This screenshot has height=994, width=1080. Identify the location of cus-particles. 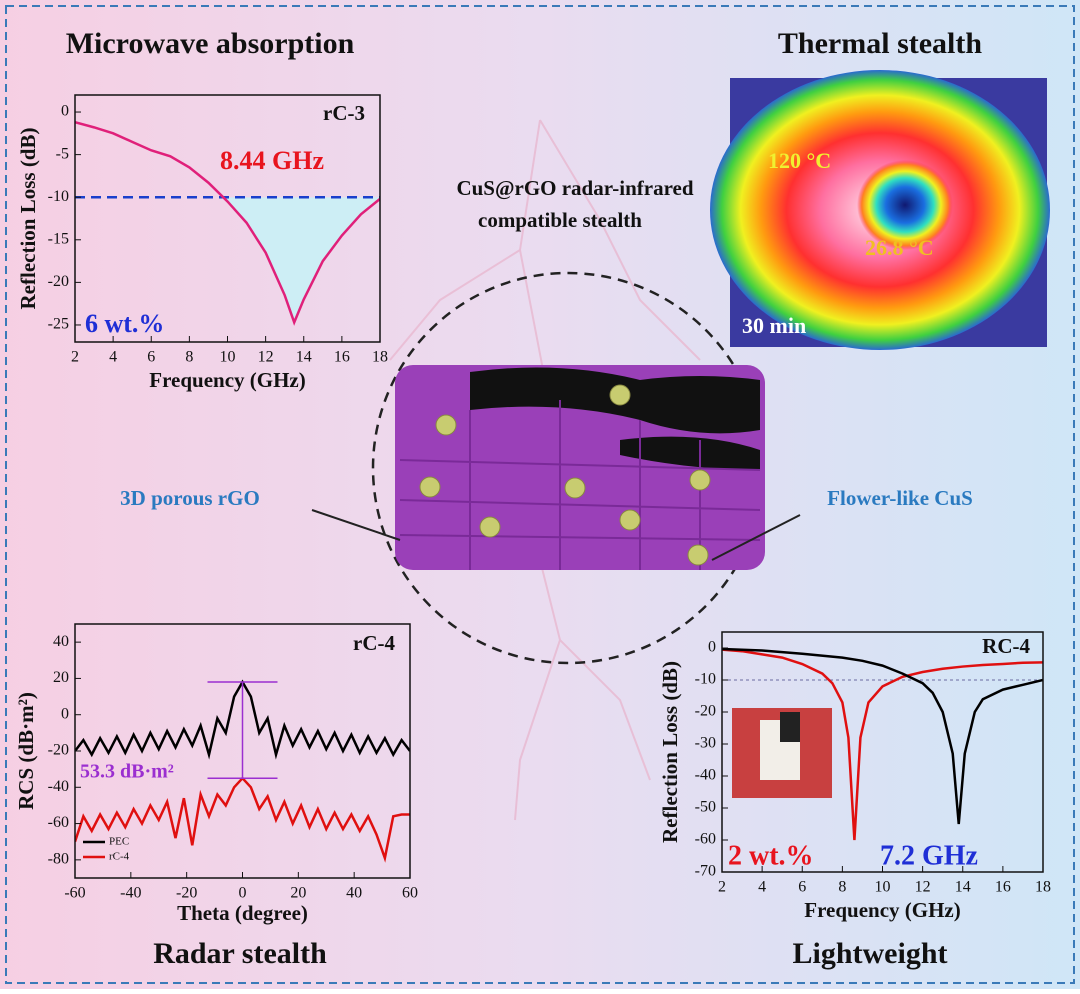
(565, 475).